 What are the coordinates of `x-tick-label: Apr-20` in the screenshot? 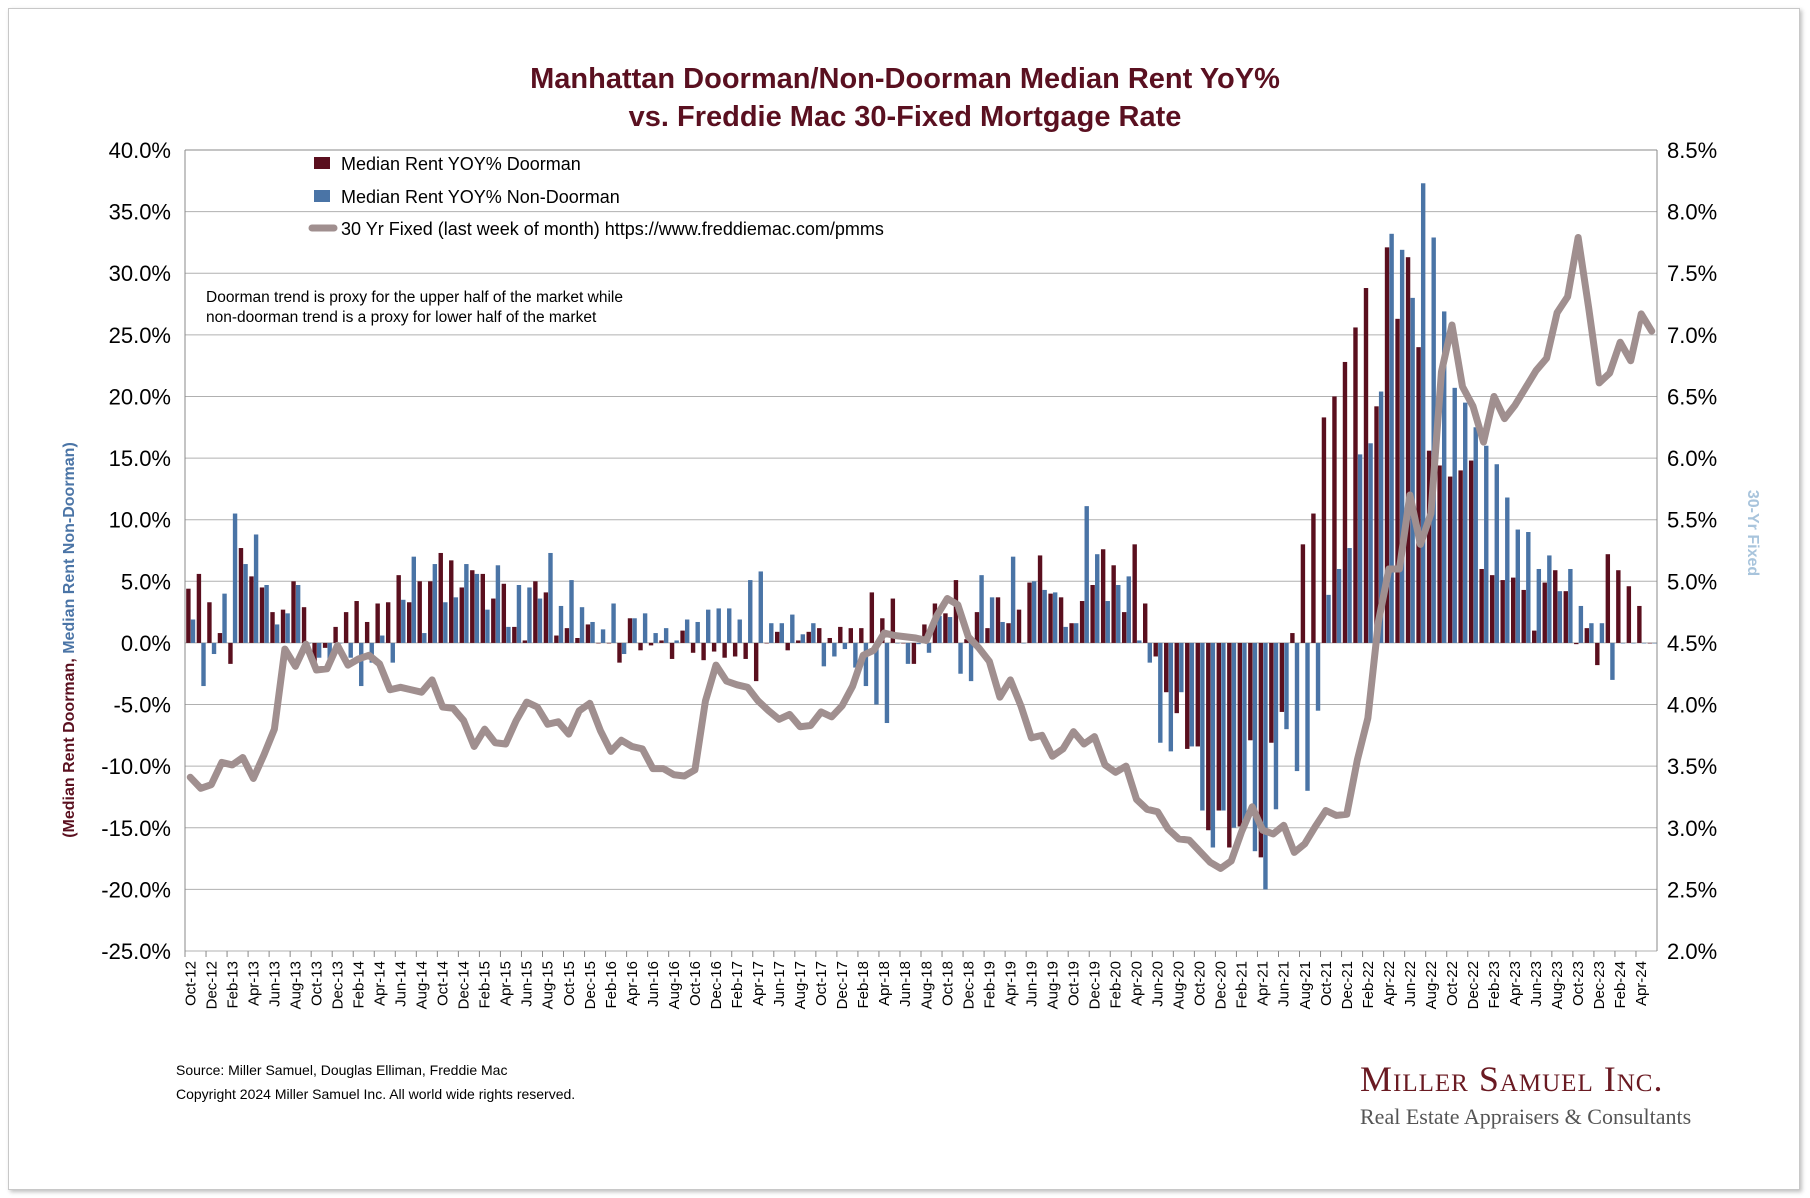 It's located at (1137, 983).